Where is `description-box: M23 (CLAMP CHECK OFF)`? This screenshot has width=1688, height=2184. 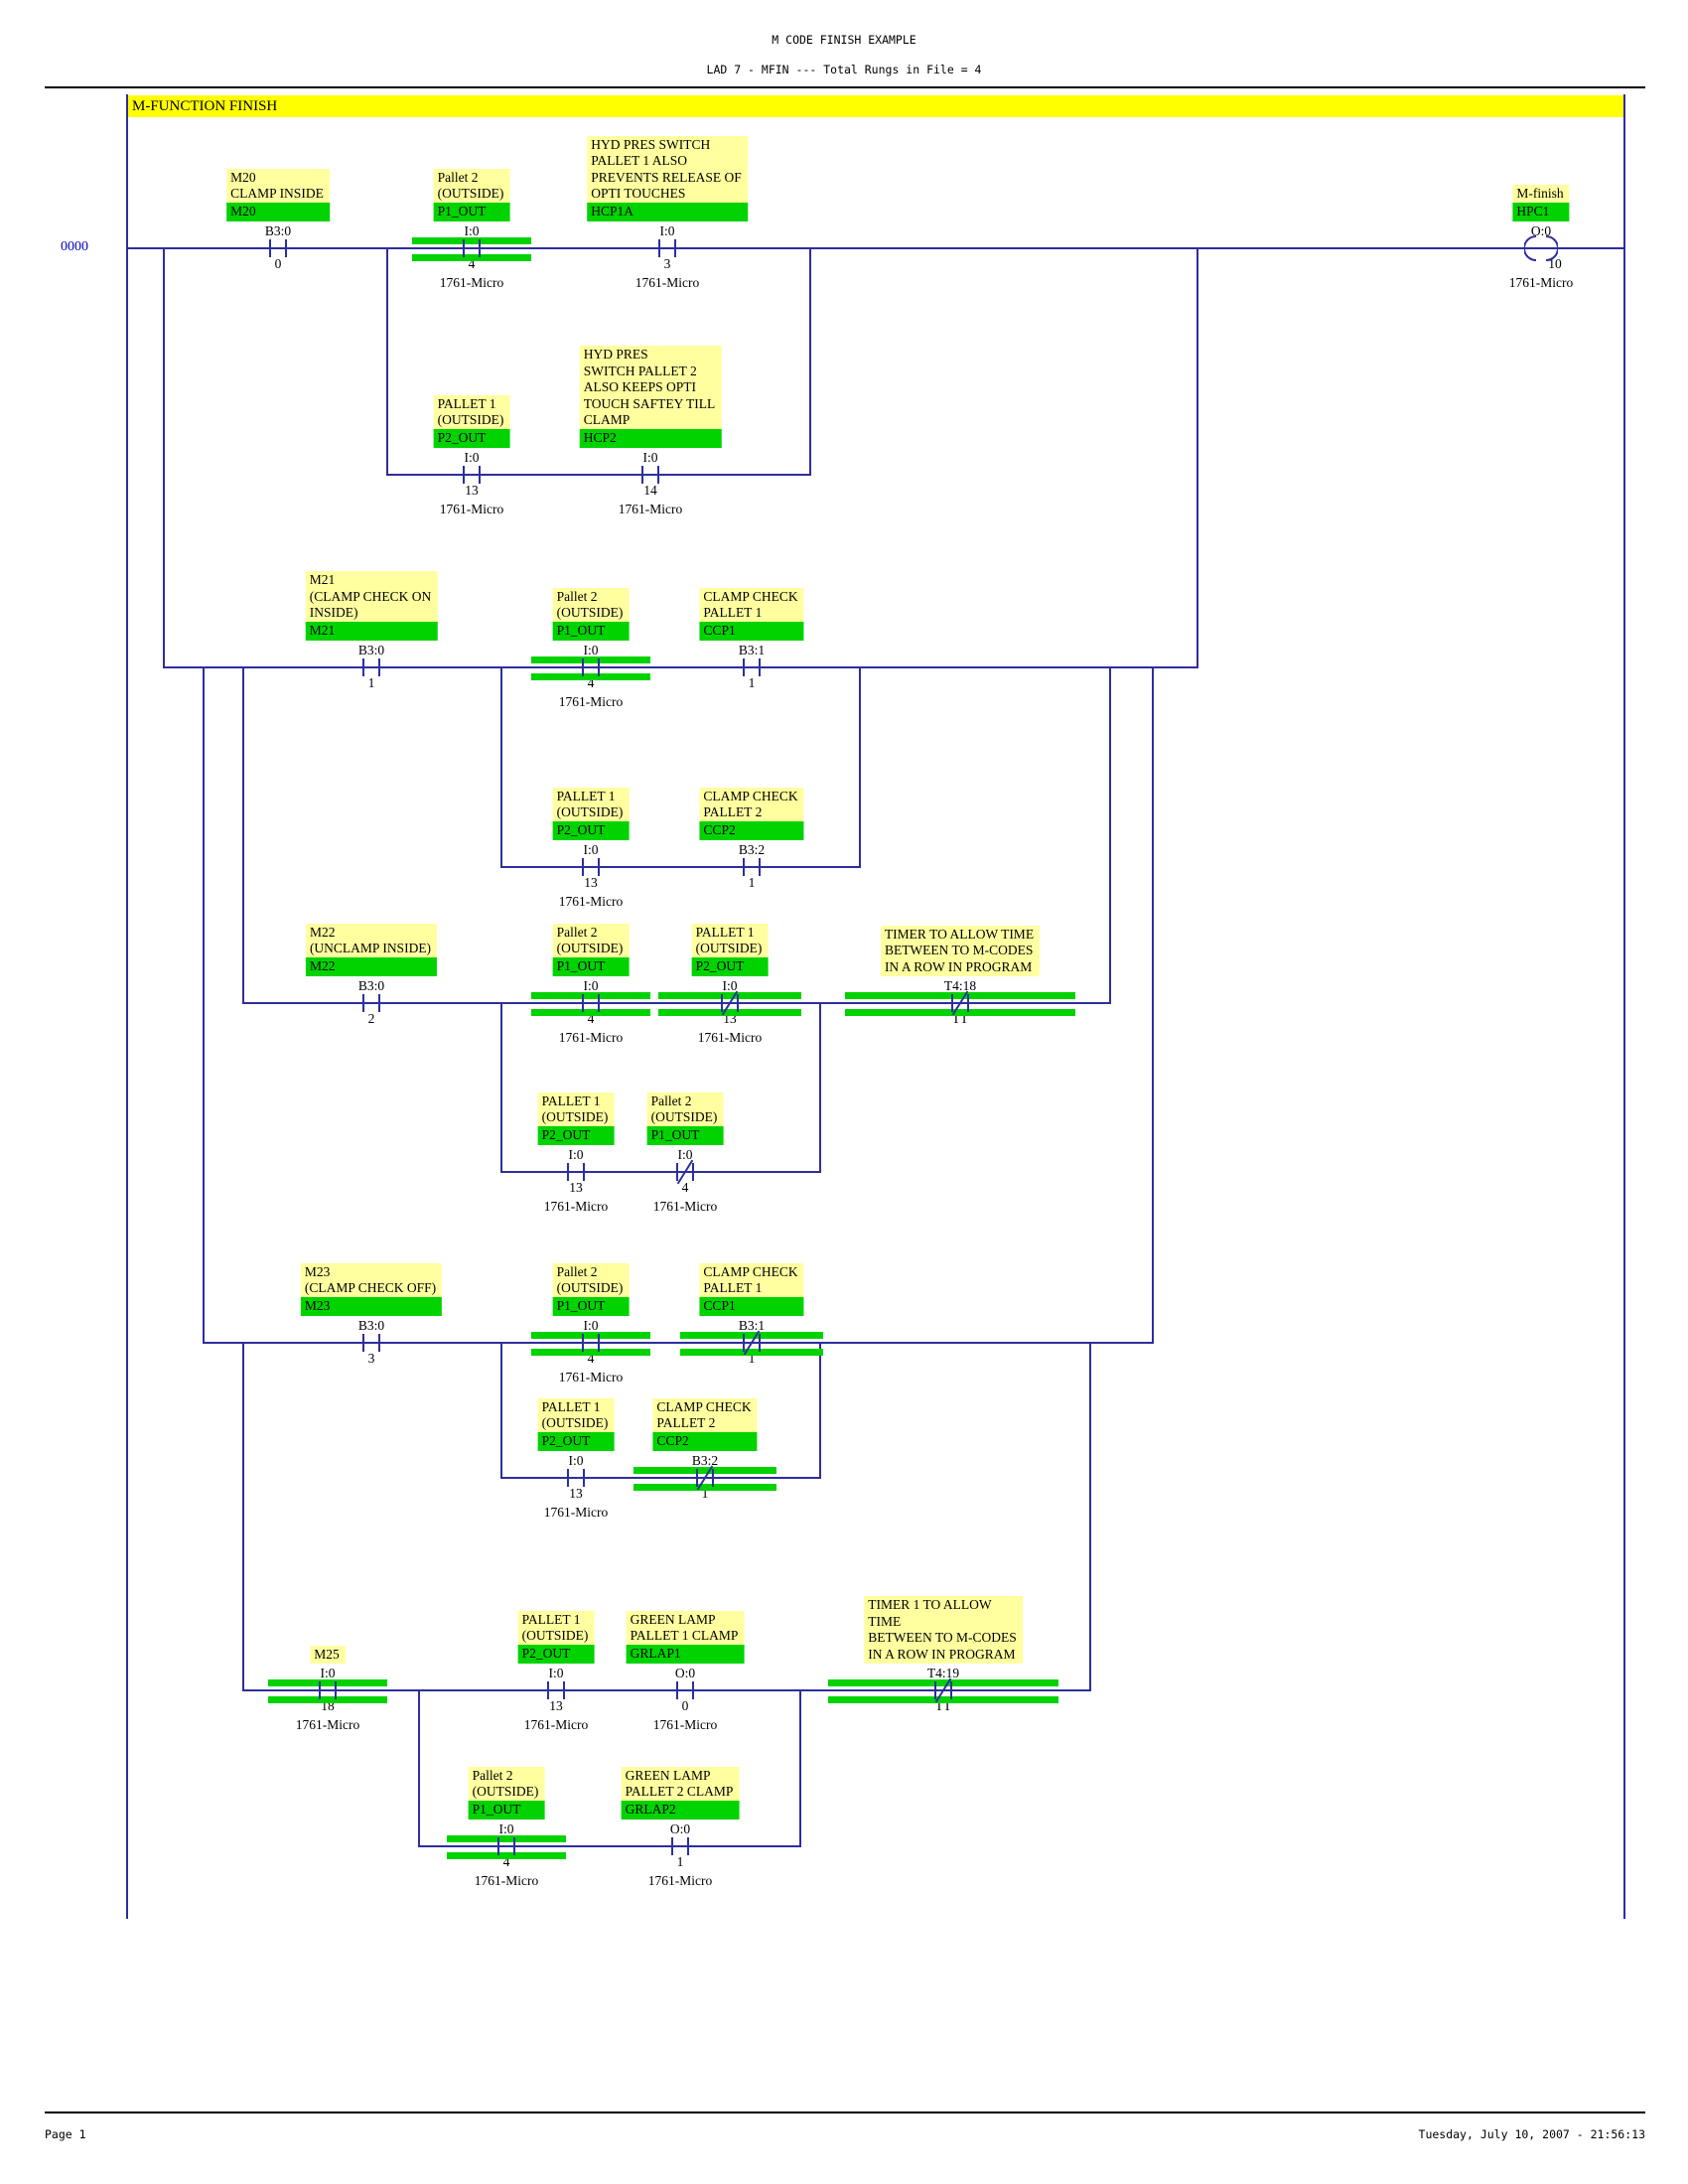 description-box: M23 (CLAMP CHECK OFF) is located at coordinates (371, 1280).